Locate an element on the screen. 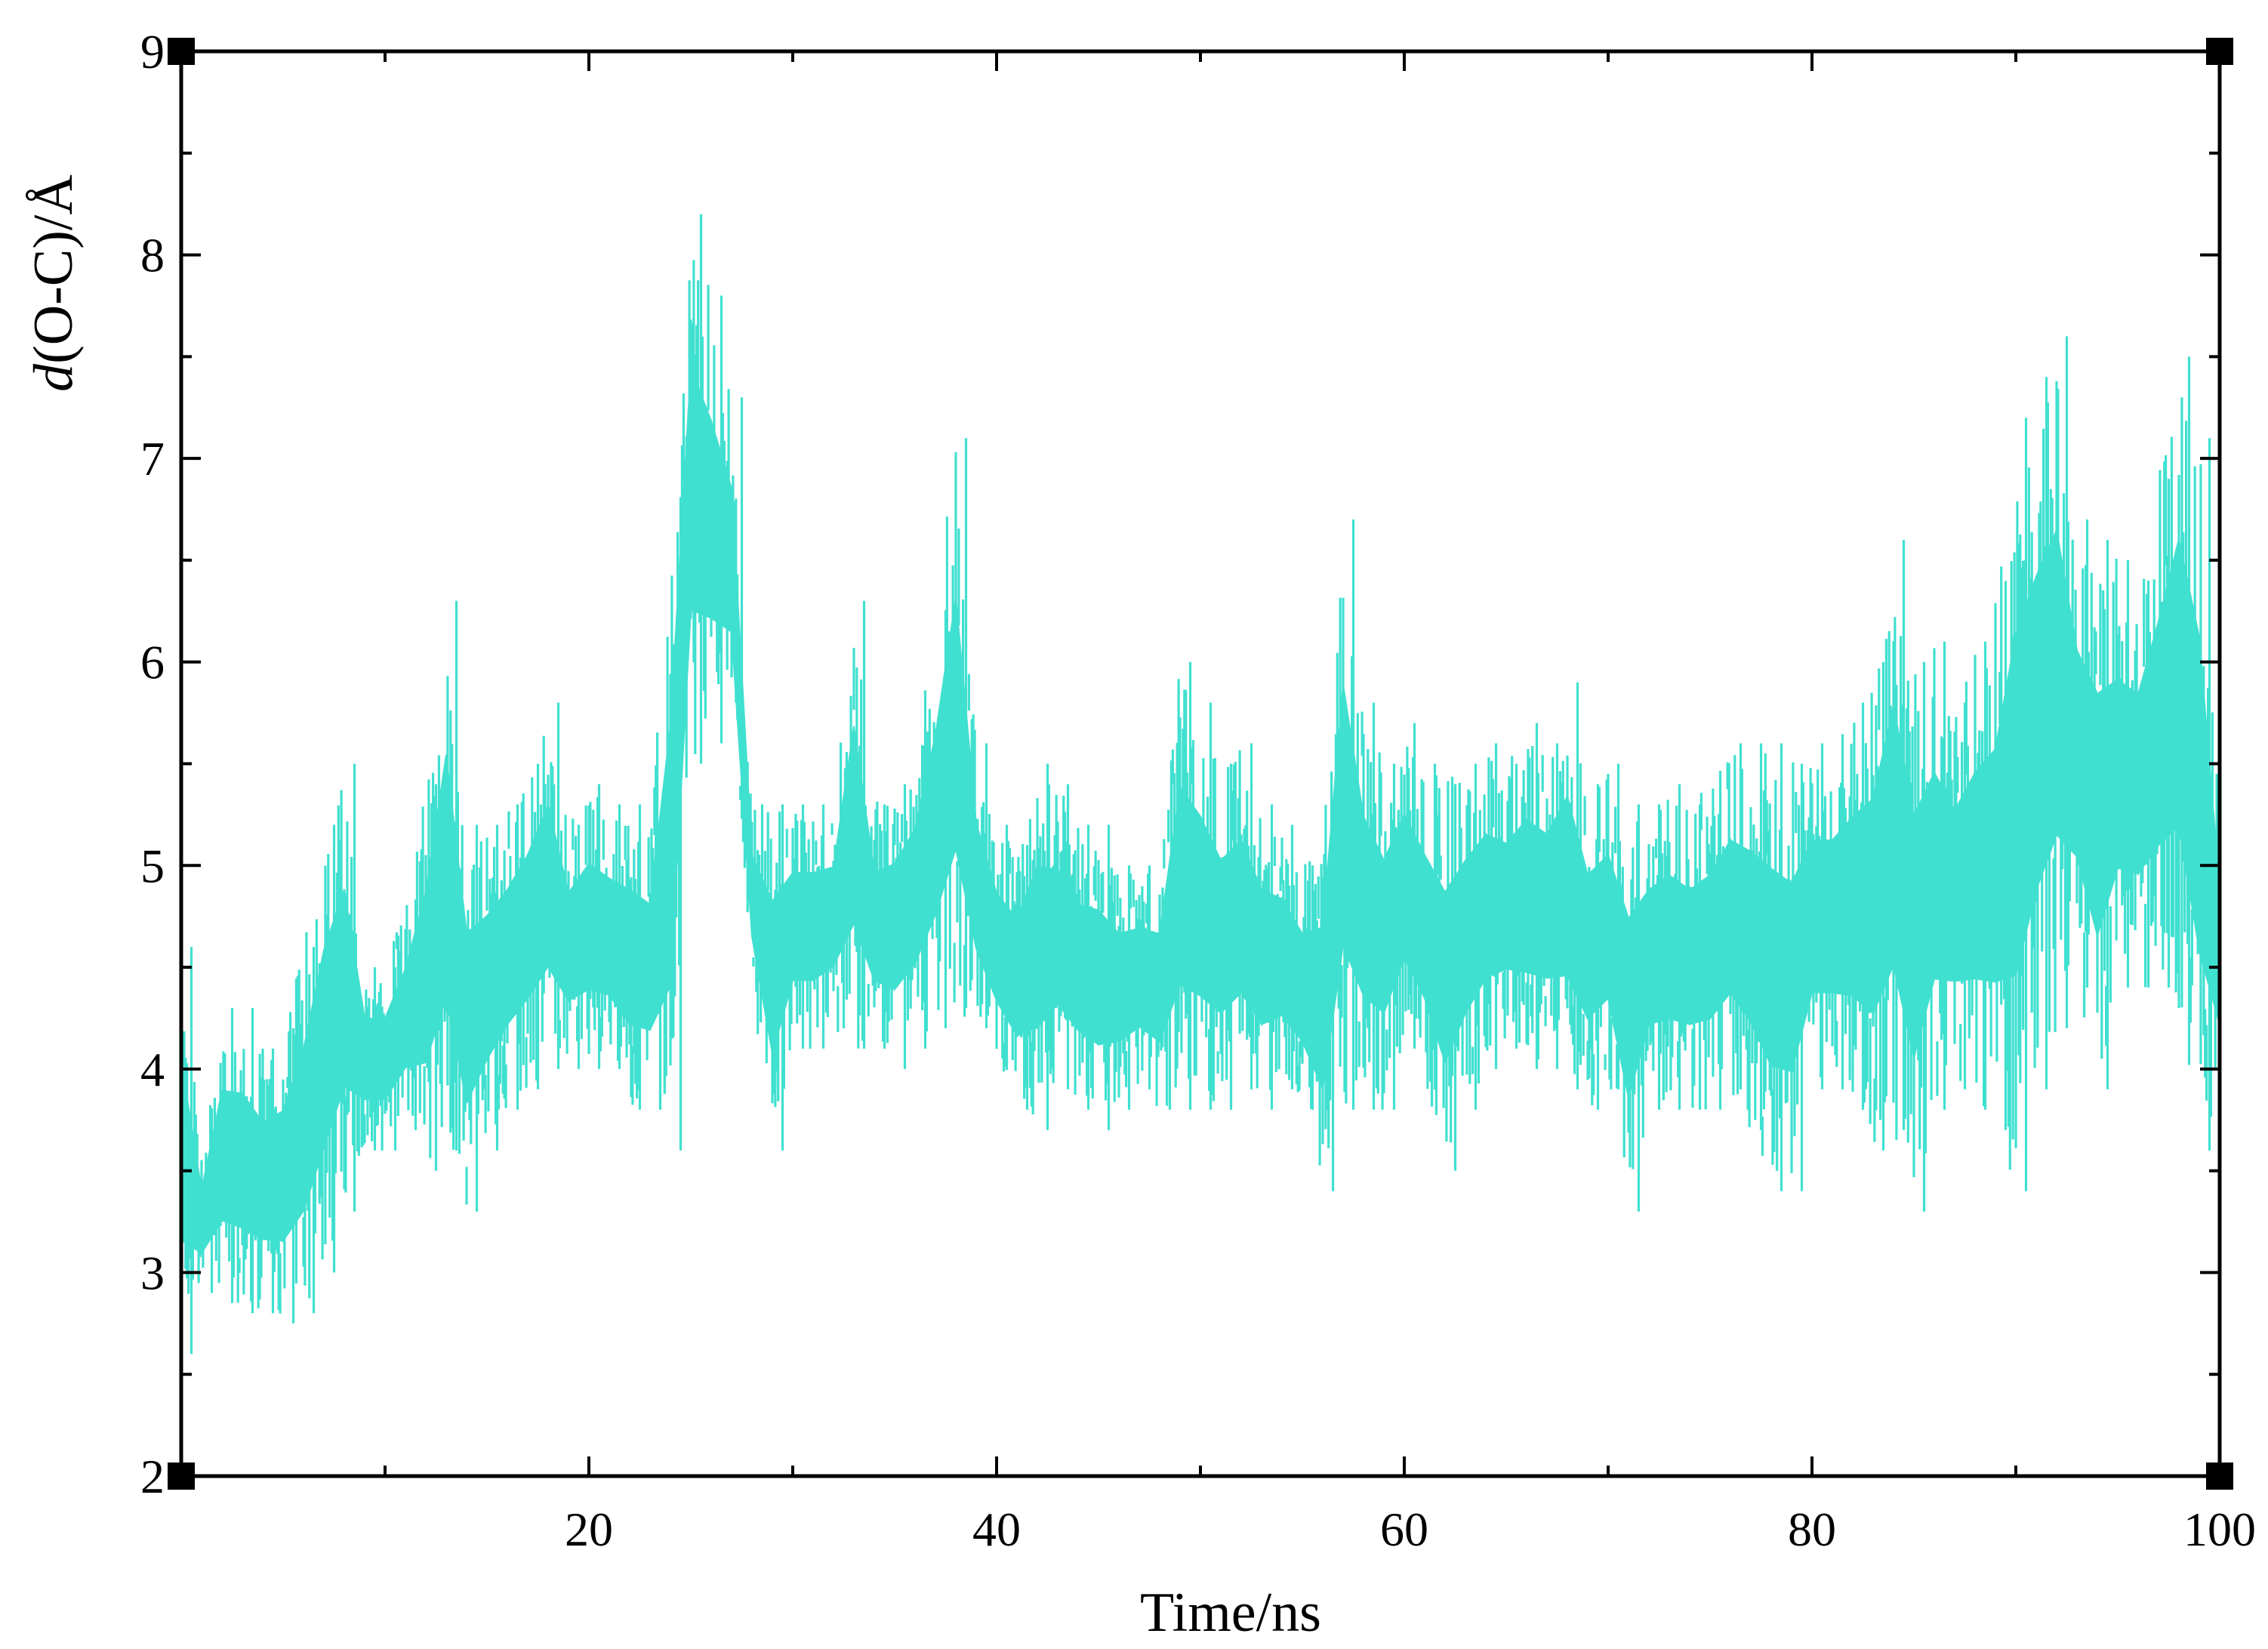 The height and width of the screenshot is (1649, 2268). y-tick-label: 4 is located at coordinates (152, 1069).